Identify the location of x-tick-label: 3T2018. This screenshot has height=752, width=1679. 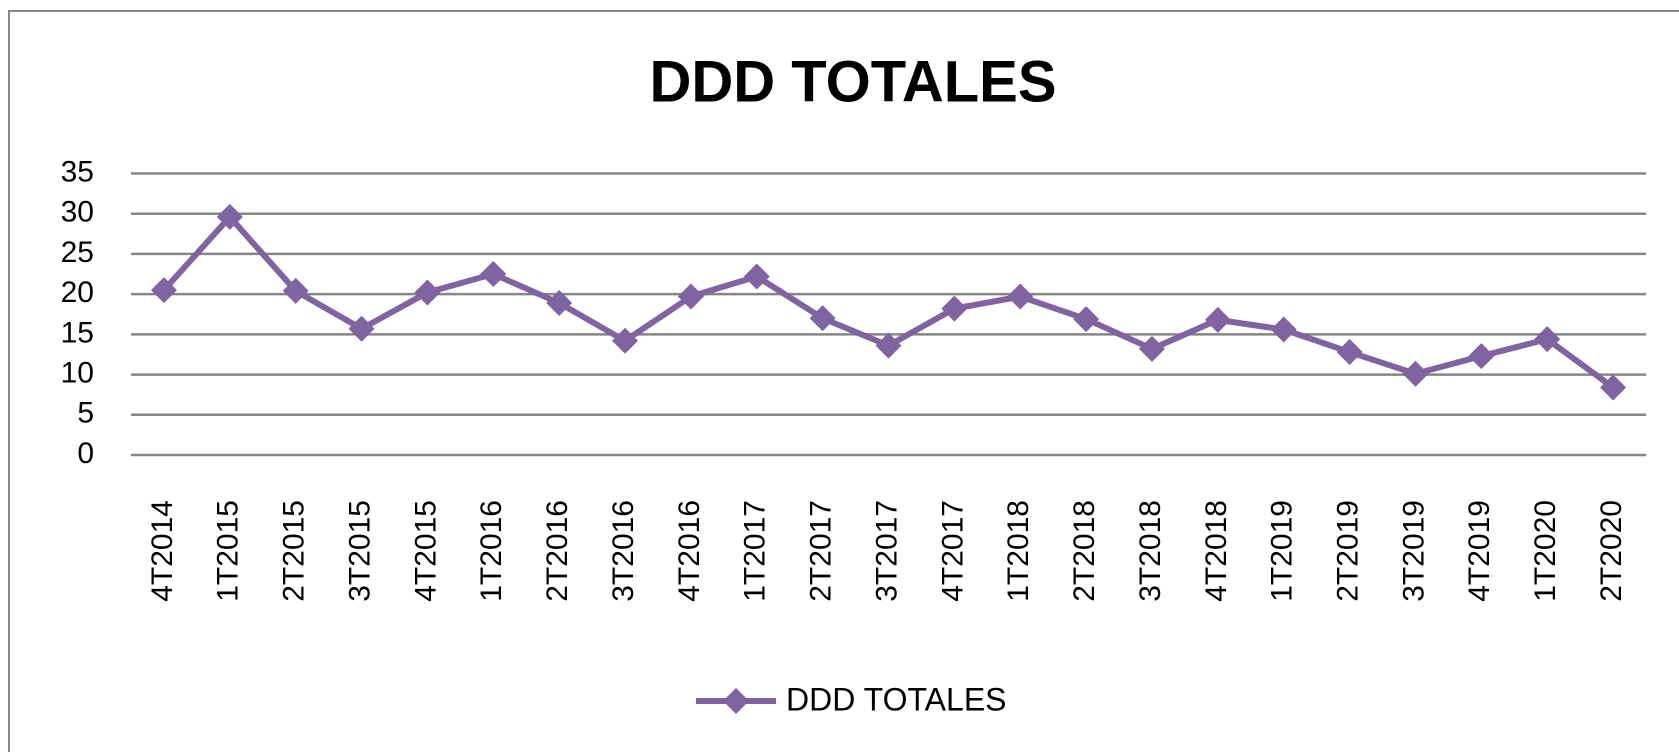
(1150, 551).